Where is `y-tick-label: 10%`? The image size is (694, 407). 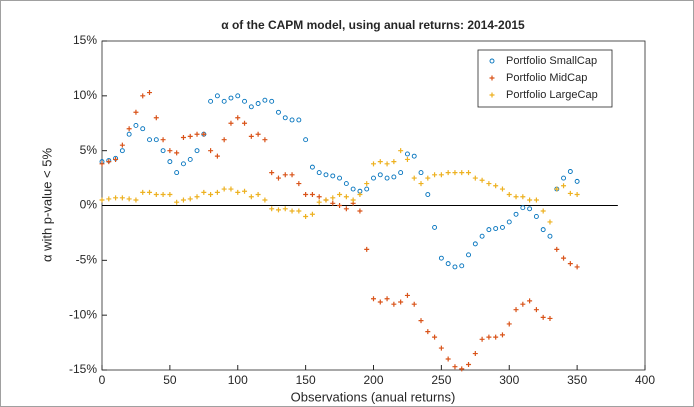
y-tick-label: 10% is located at coordinates (85, 95).